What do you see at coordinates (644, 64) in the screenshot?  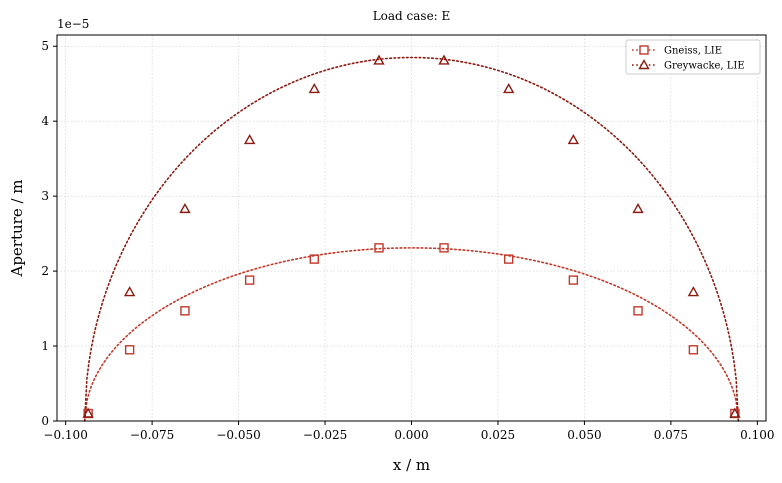 I see `legend-marker-triangle` at bounding box center [644, 64].